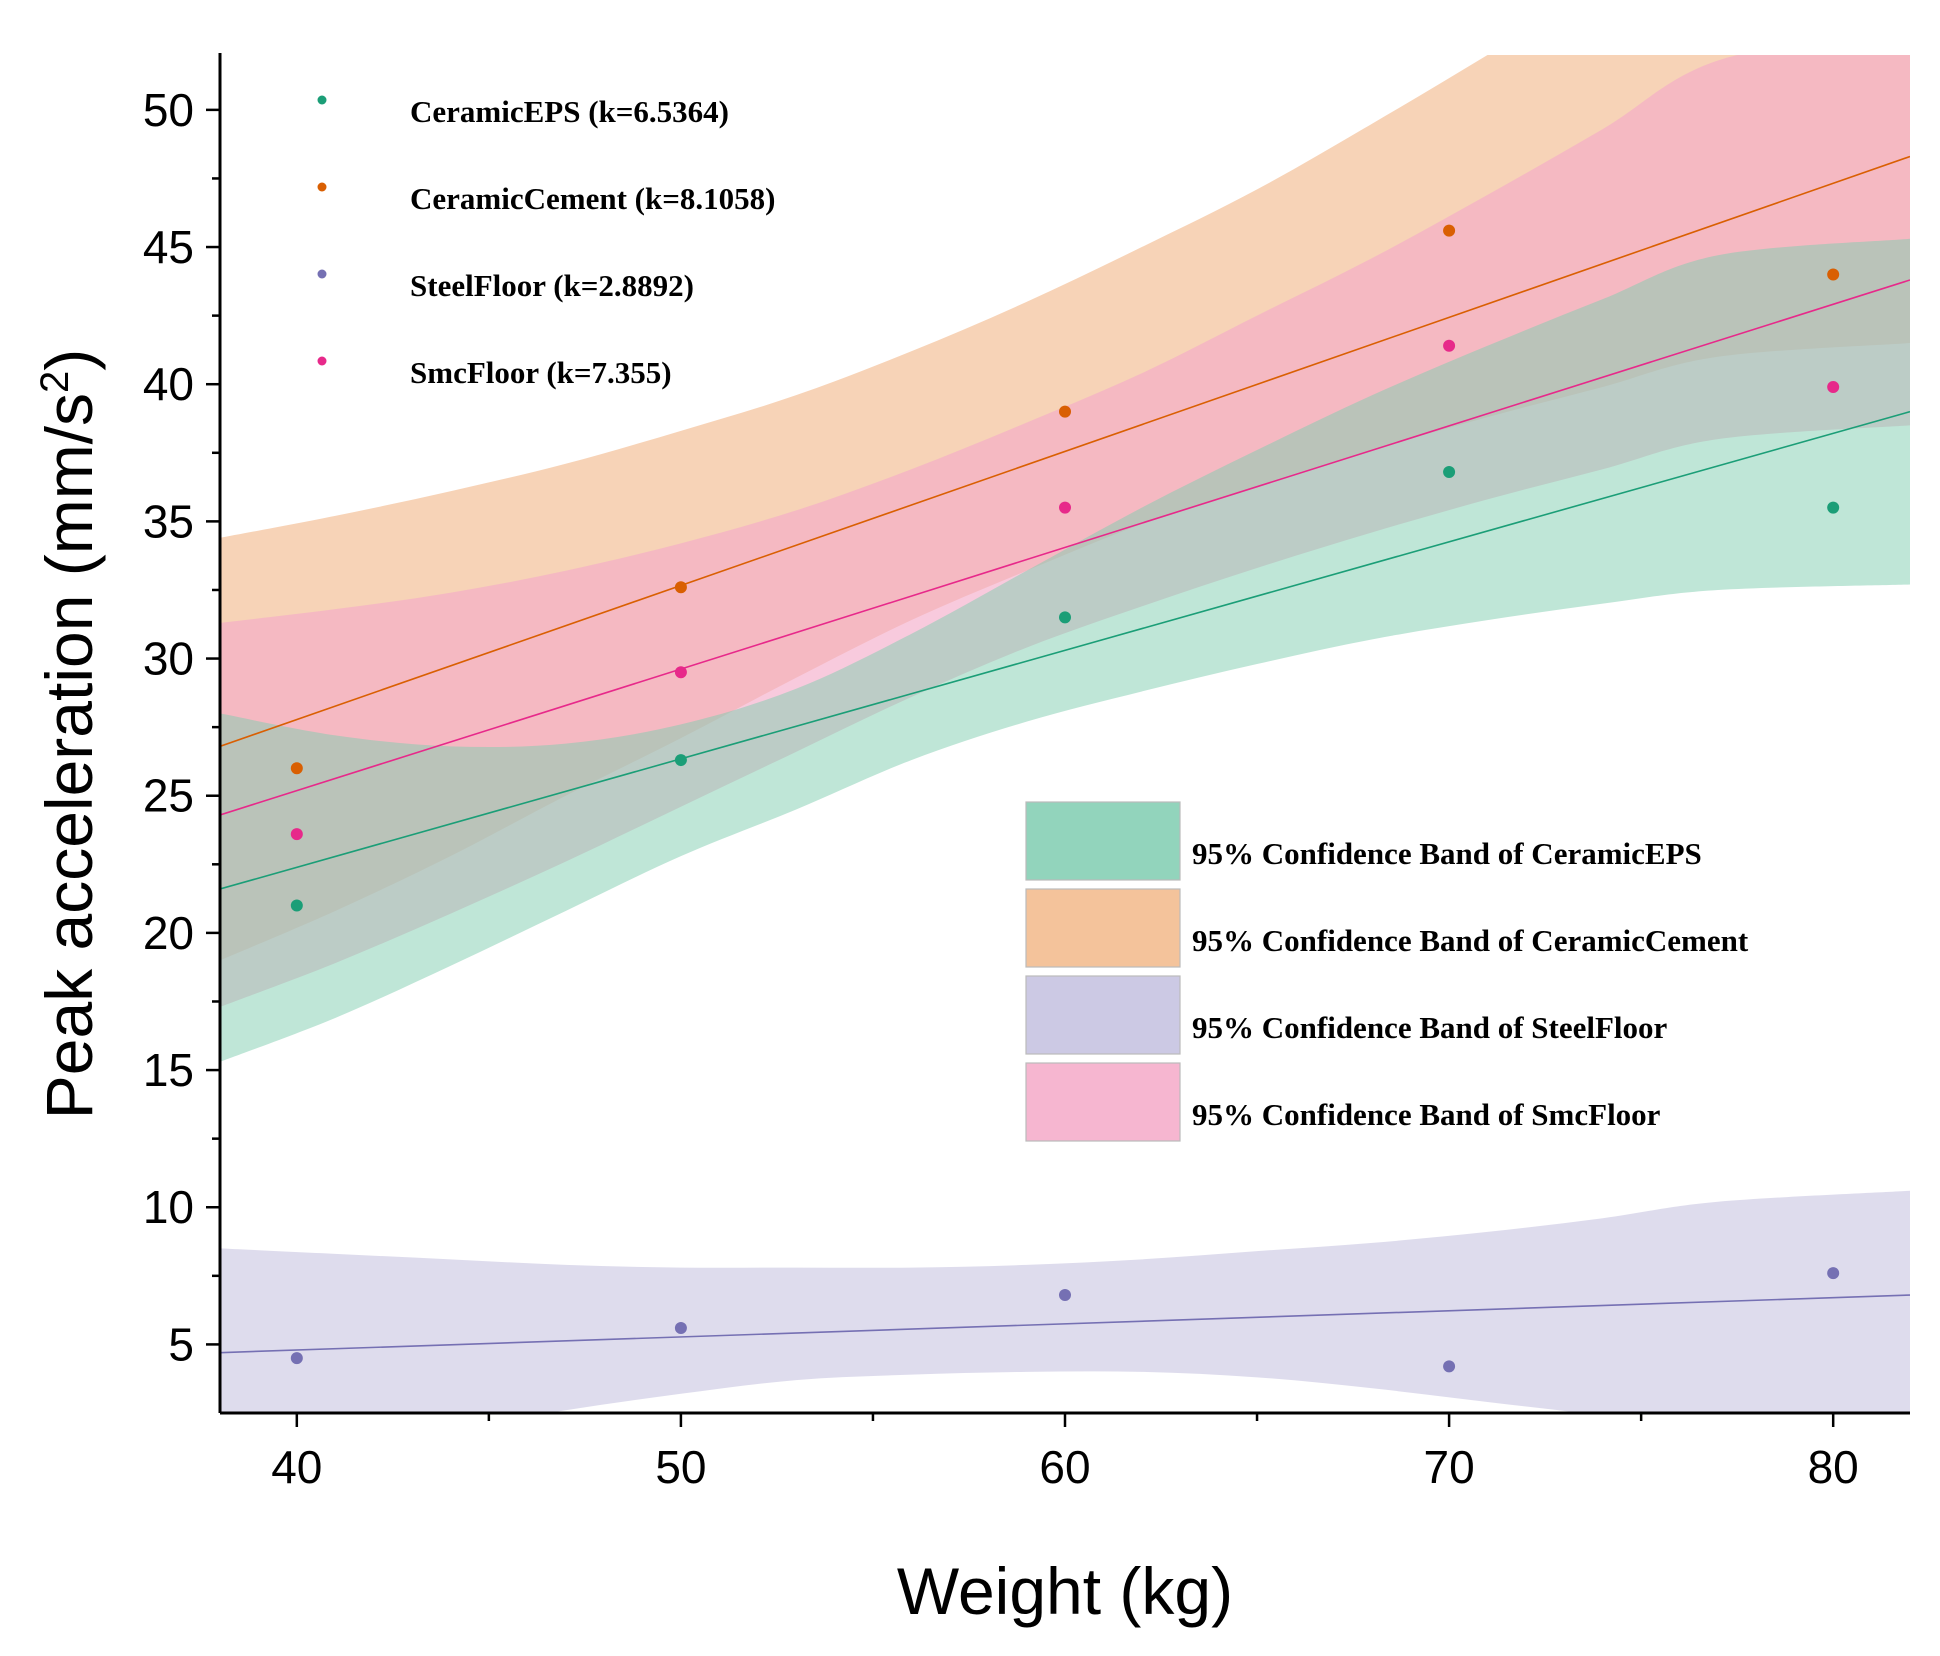 Image resolution: width=1940 pixels, height=1656 pixels. What do you see at coordinates (168, 796) in the screenshot?
I see `y-tick-label-25: 25` at bounding box center [168, 796].